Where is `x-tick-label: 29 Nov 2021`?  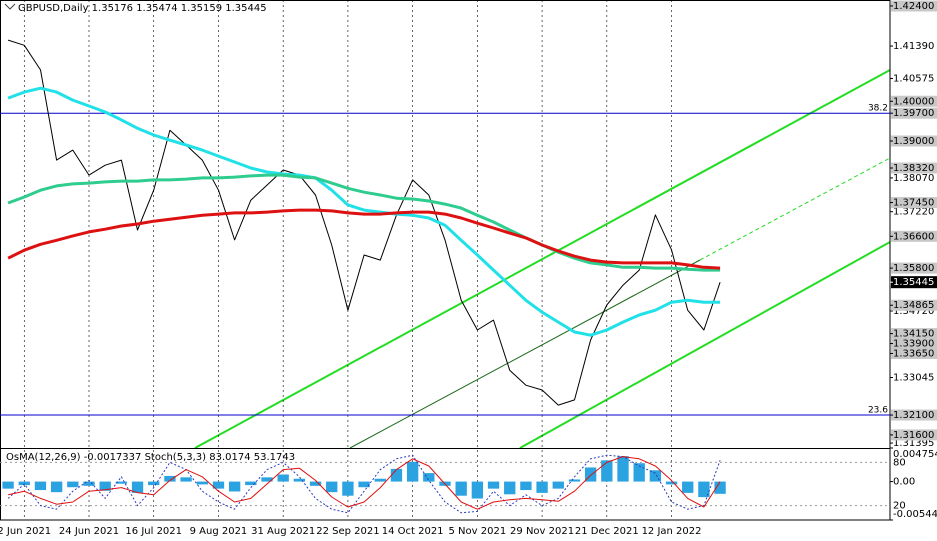
x-tick-label: 29 Nov 2021 is located at coordinates (542, 531).